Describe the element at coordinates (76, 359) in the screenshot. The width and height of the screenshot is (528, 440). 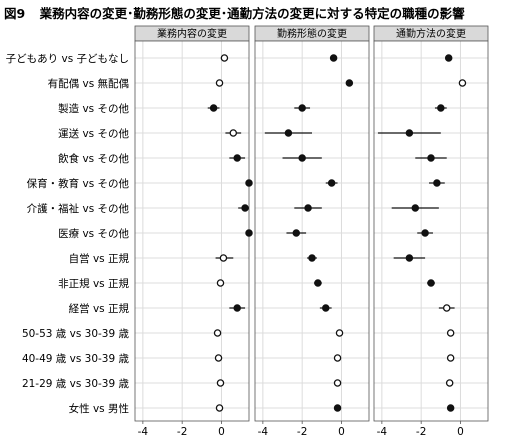
I see `row-label: 40-49 歳 vs 30-39 歳` at that location.